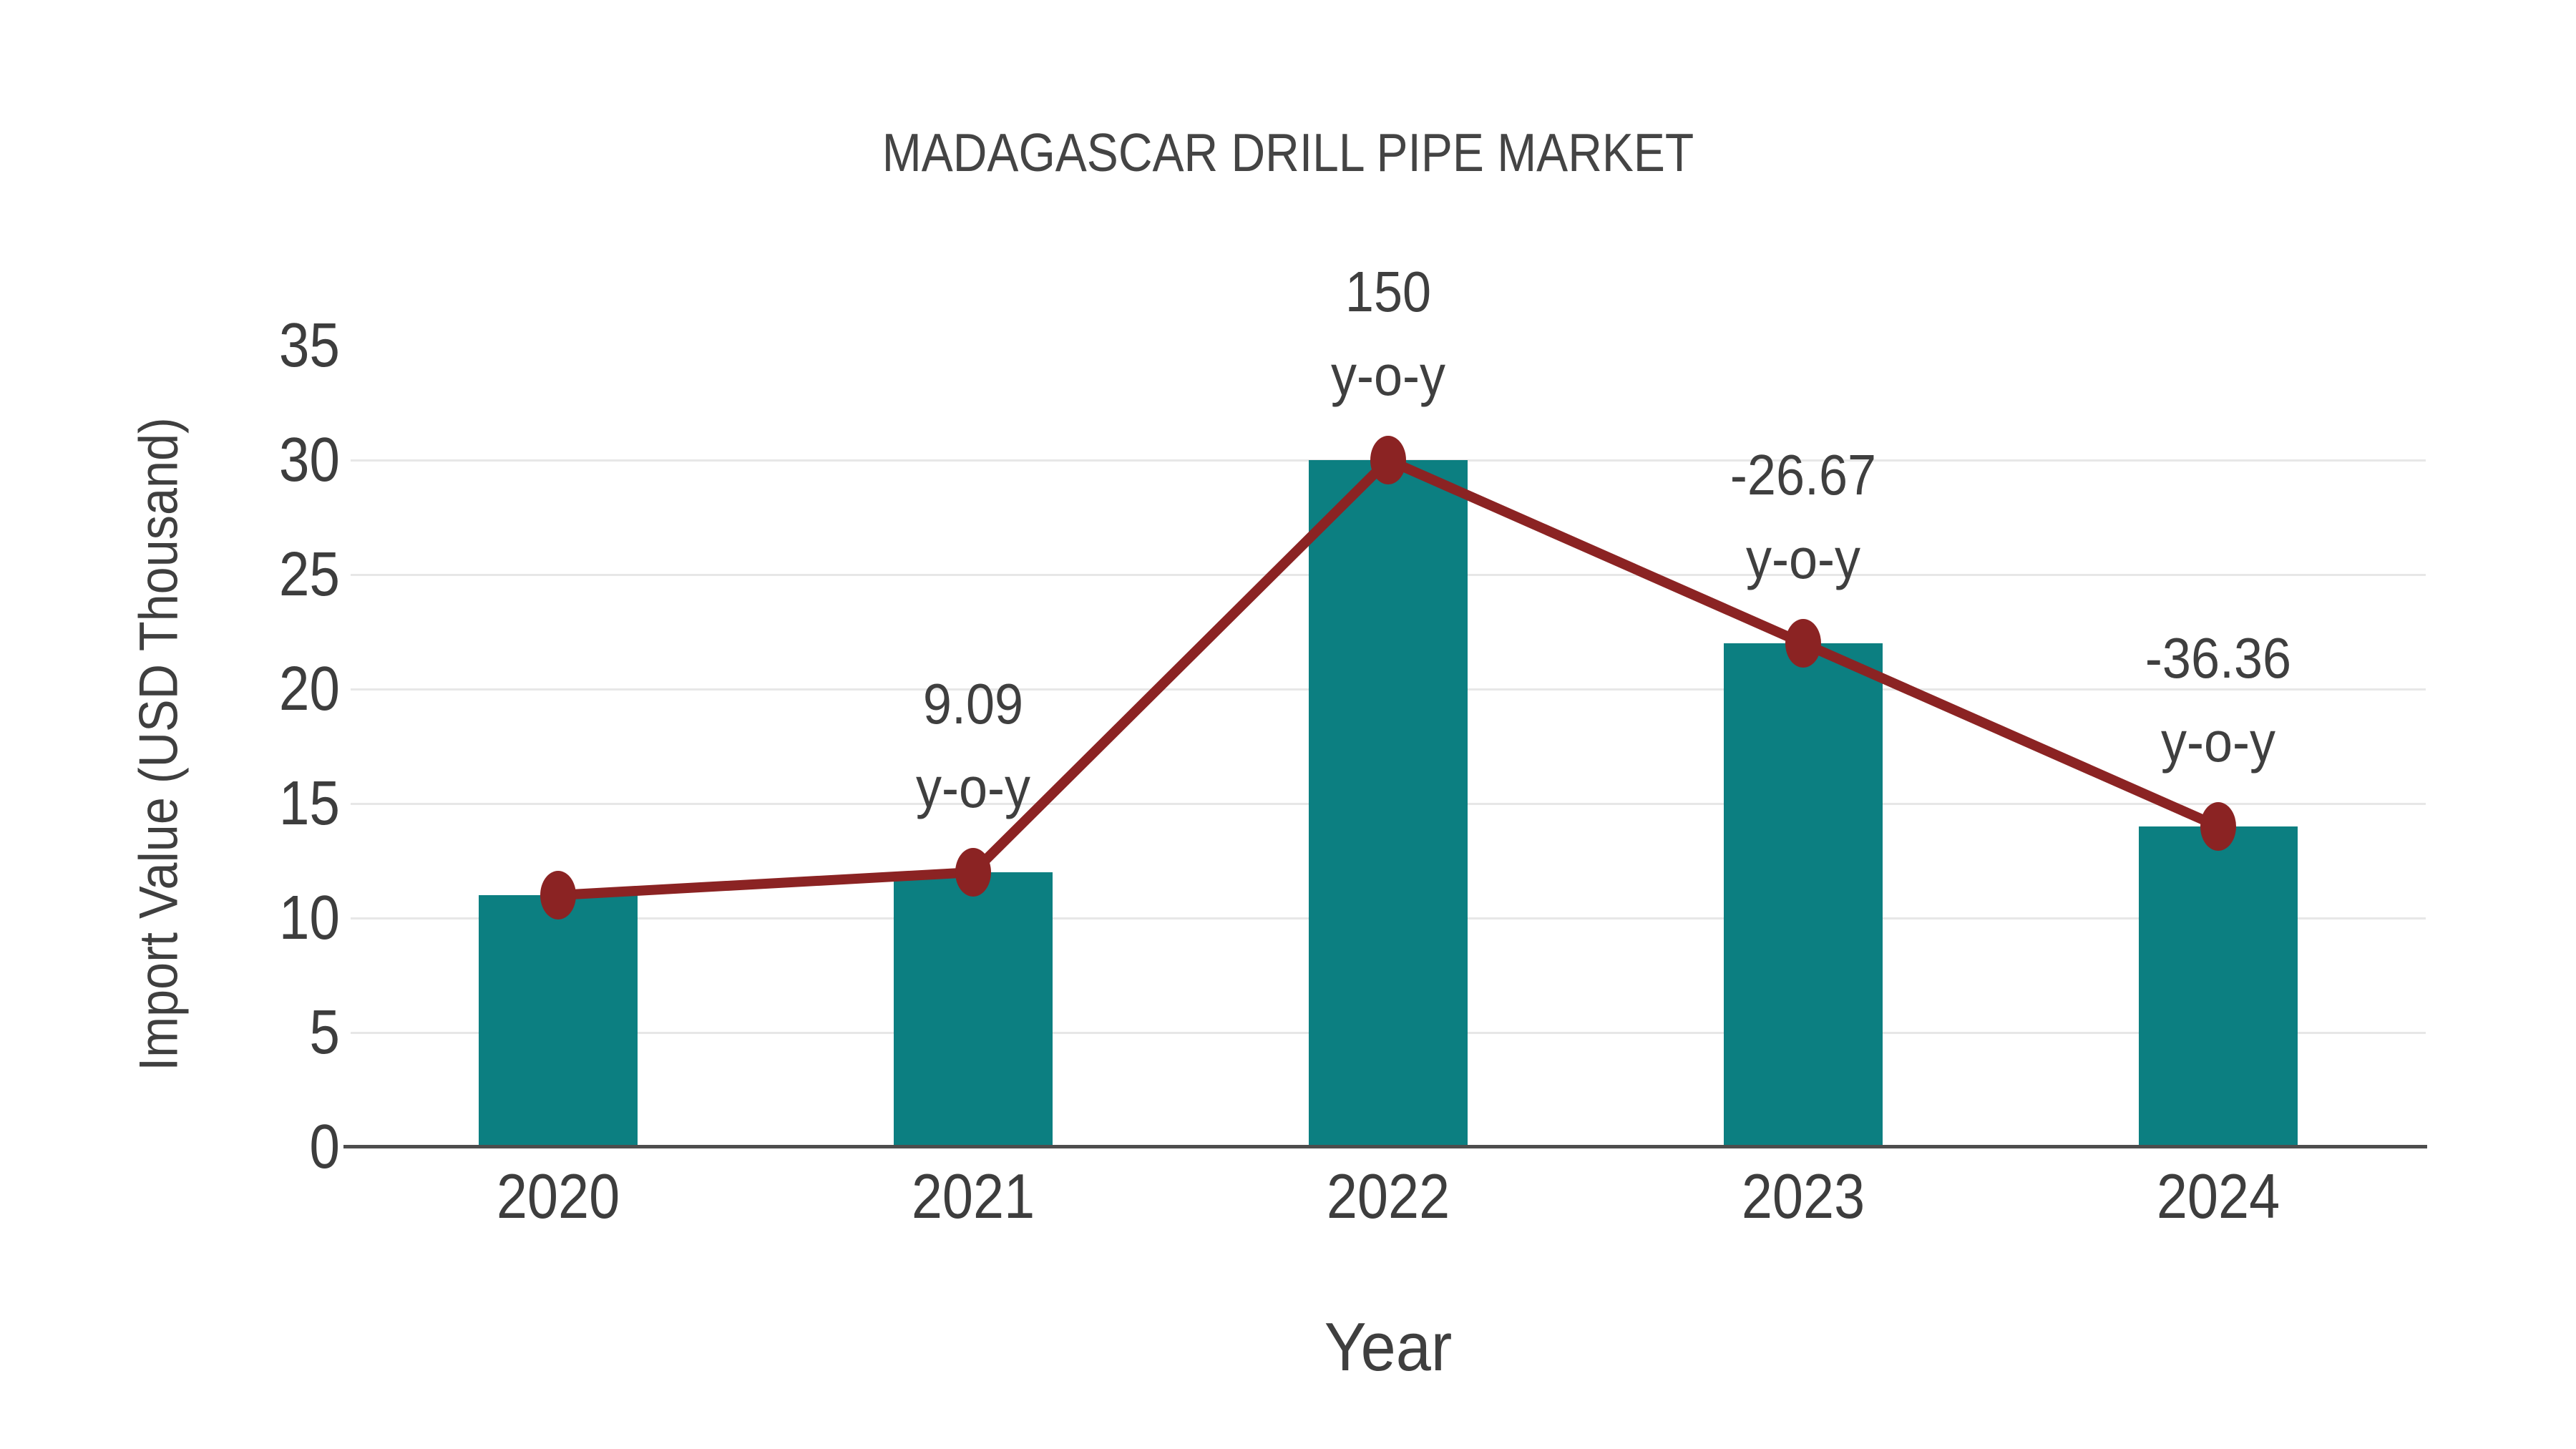 Image resolution: width=2576 pixels, height=1449 pixels. Describe the element at coordinates (309, 917) in the screenshot. I see `y-tick-label: 10` at that location.